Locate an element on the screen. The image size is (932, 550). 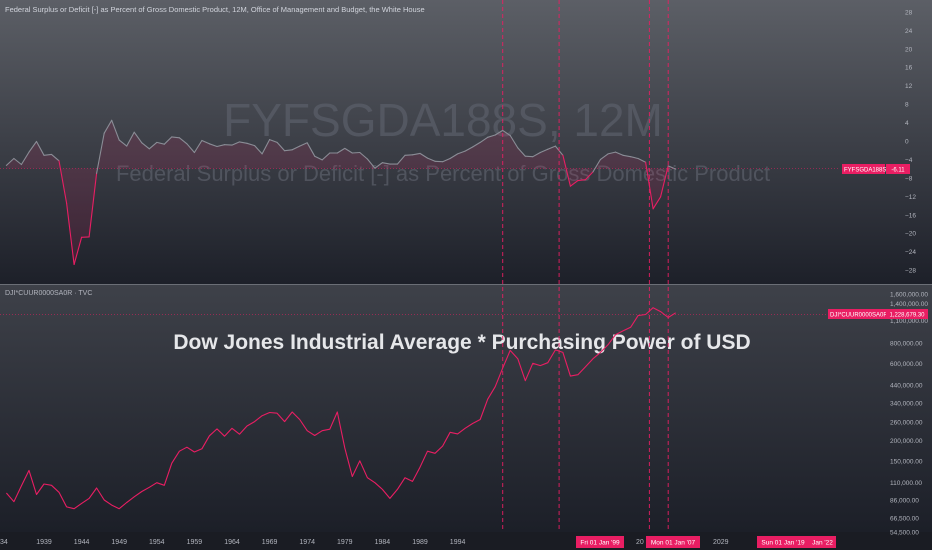
top-y-tick-label: 12 is located at coordinates (909, 86).